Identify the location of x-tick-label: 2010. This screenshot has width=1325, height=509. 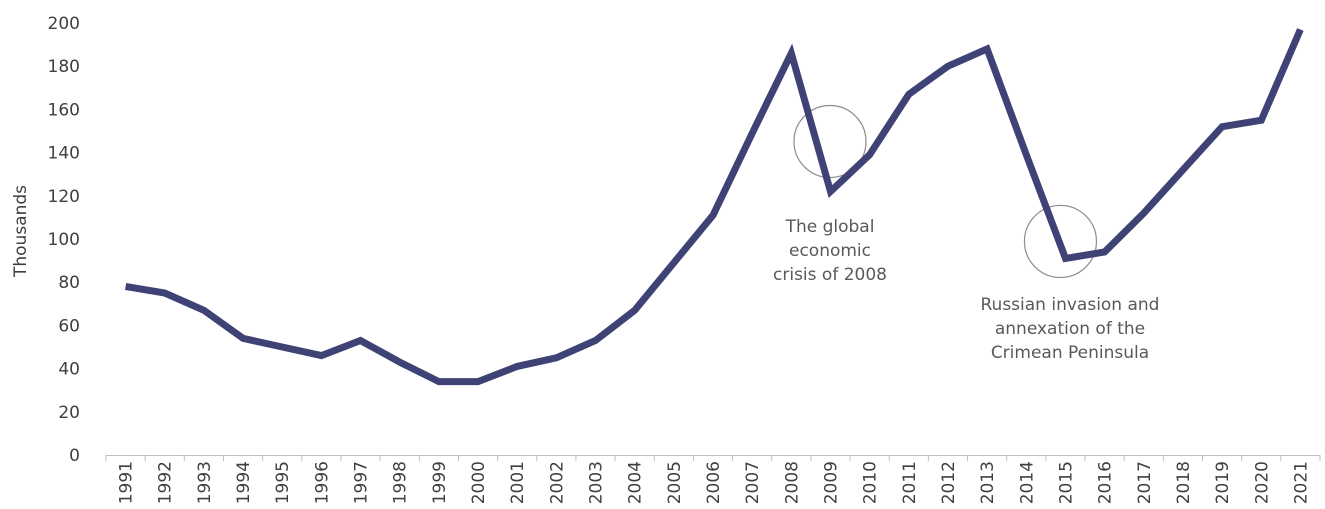
(871, 482).